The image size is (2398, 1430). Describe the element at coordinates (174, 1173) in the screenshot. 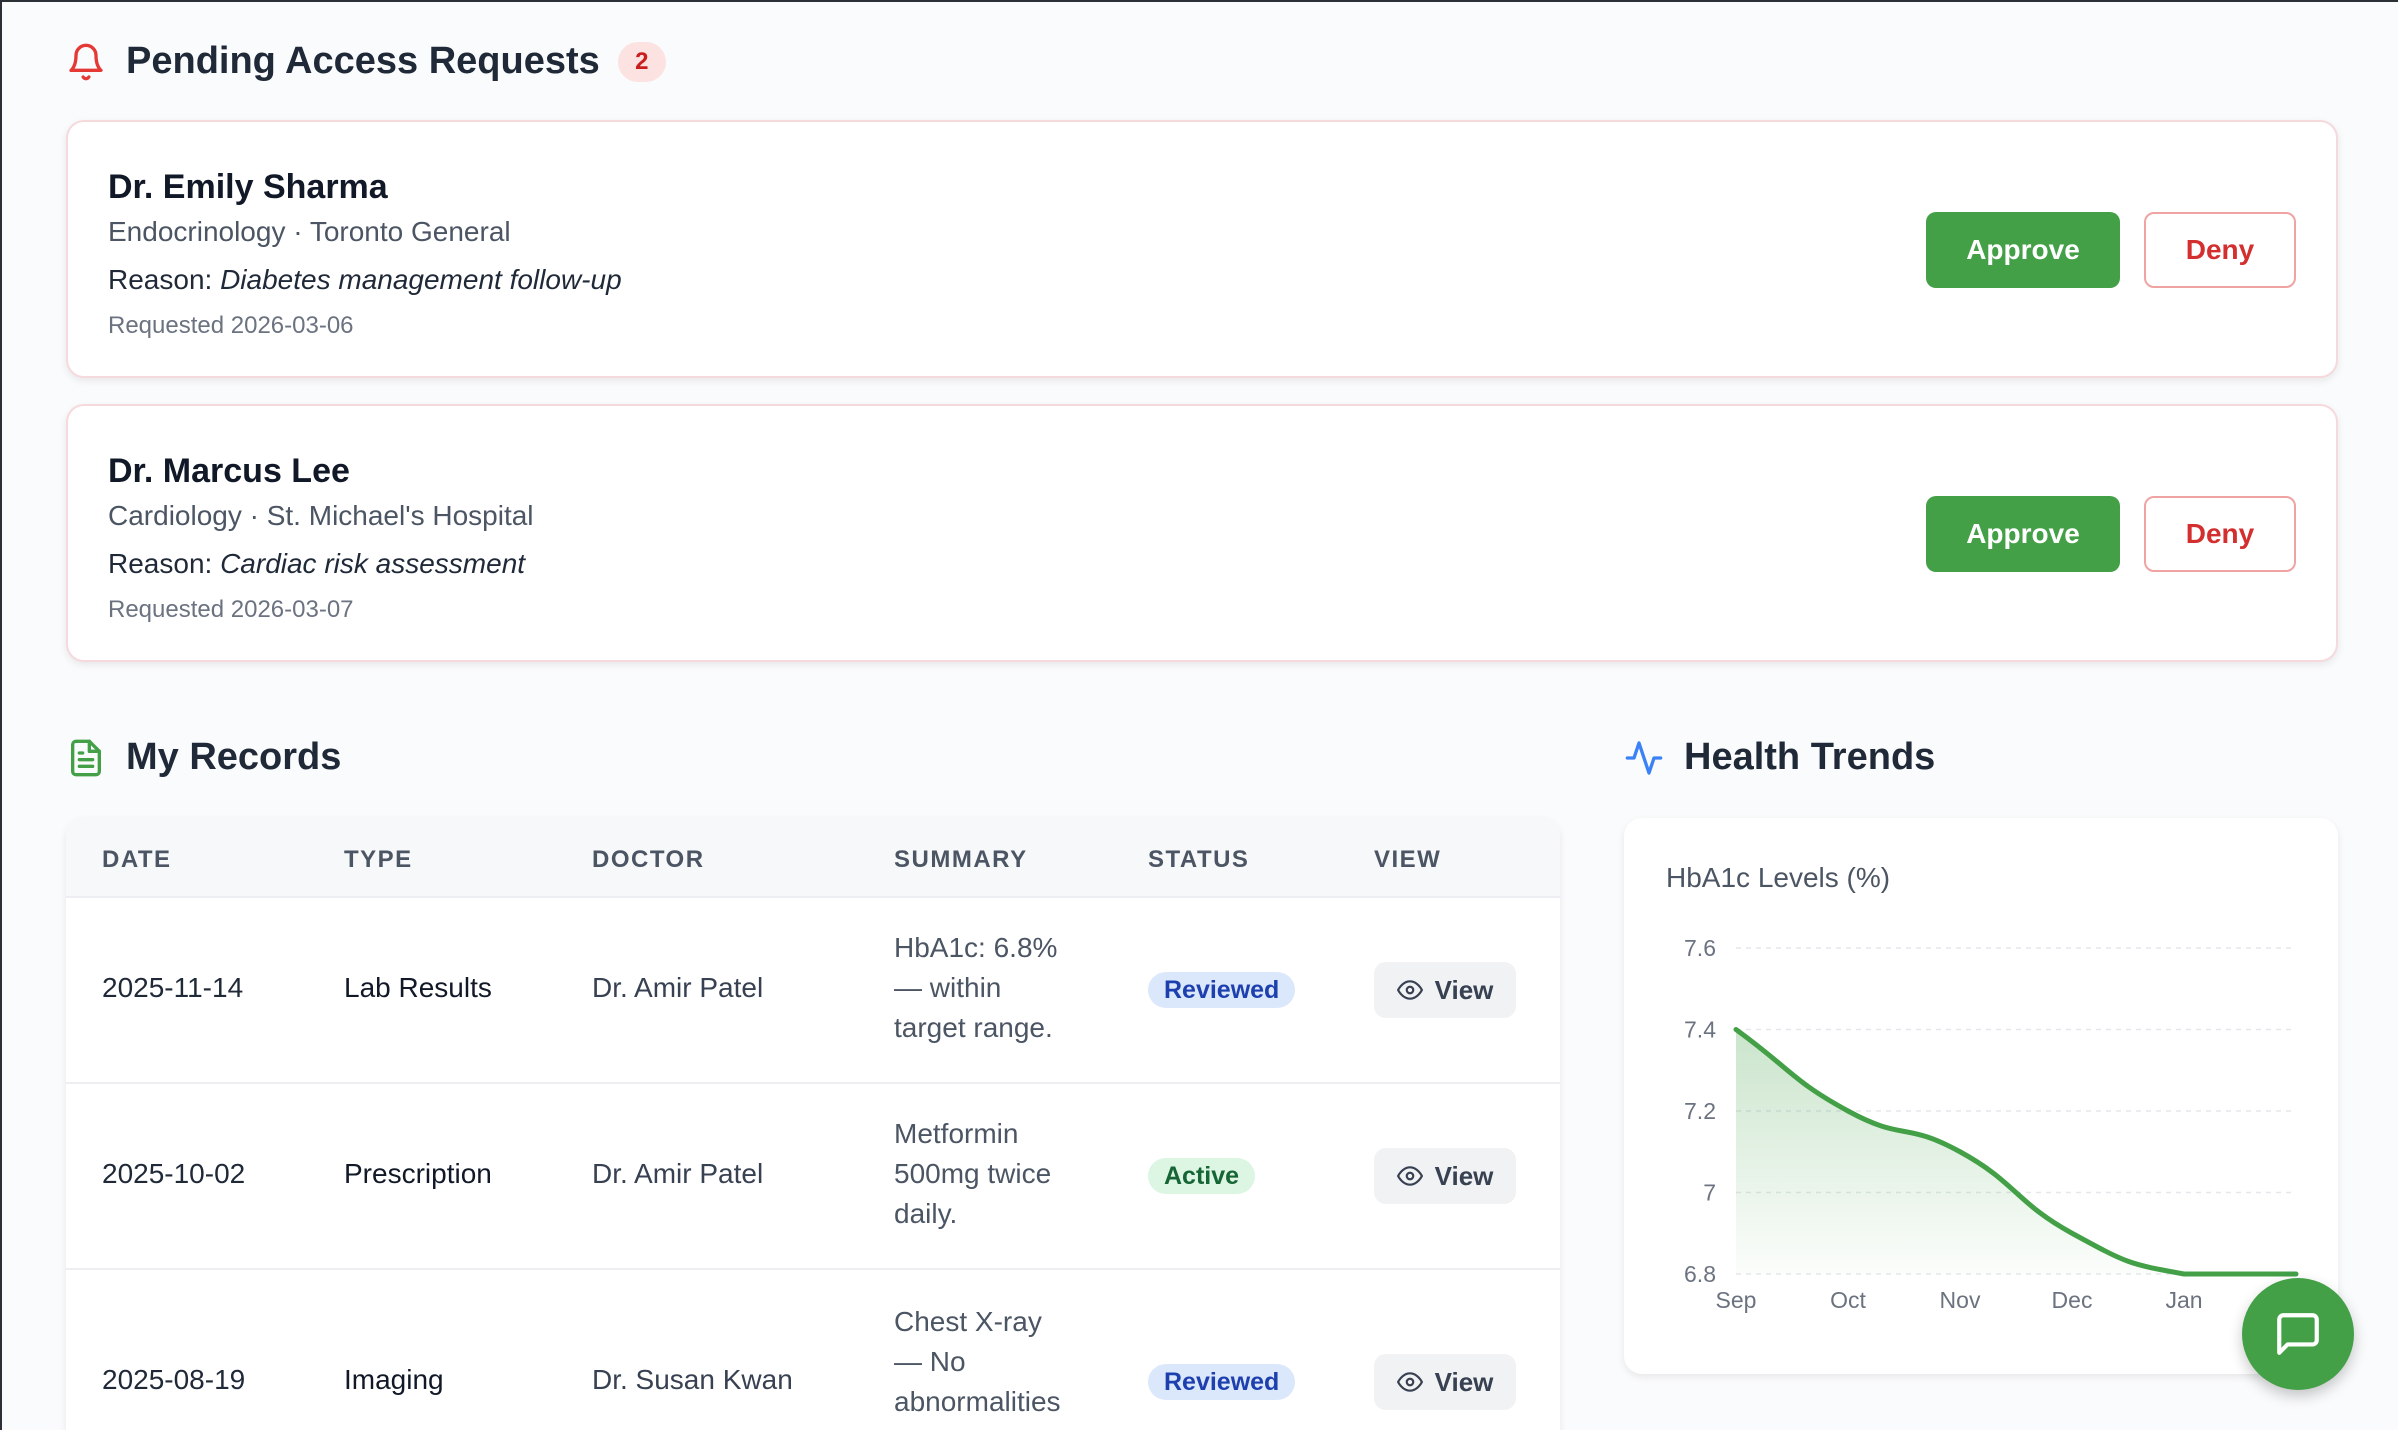

I see `record-date: 2025-10-02` at that location.